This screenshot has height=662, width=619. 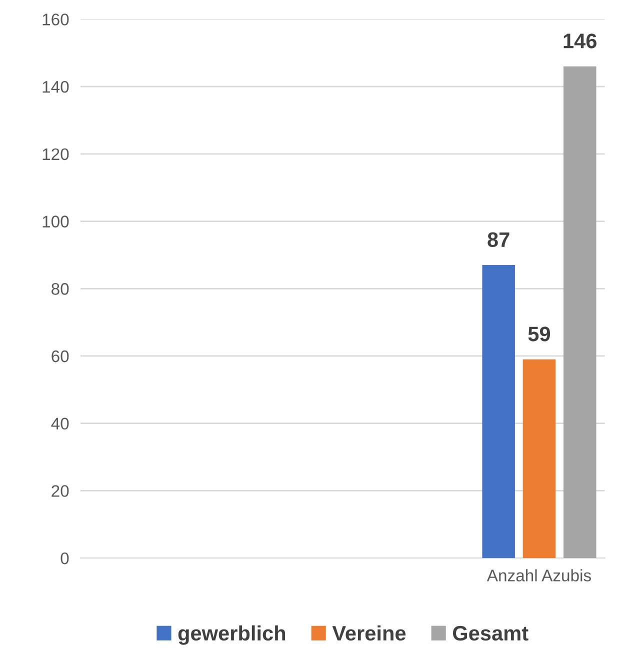 I want to click on y-tick-label: 0, so click(x=64, y=558).